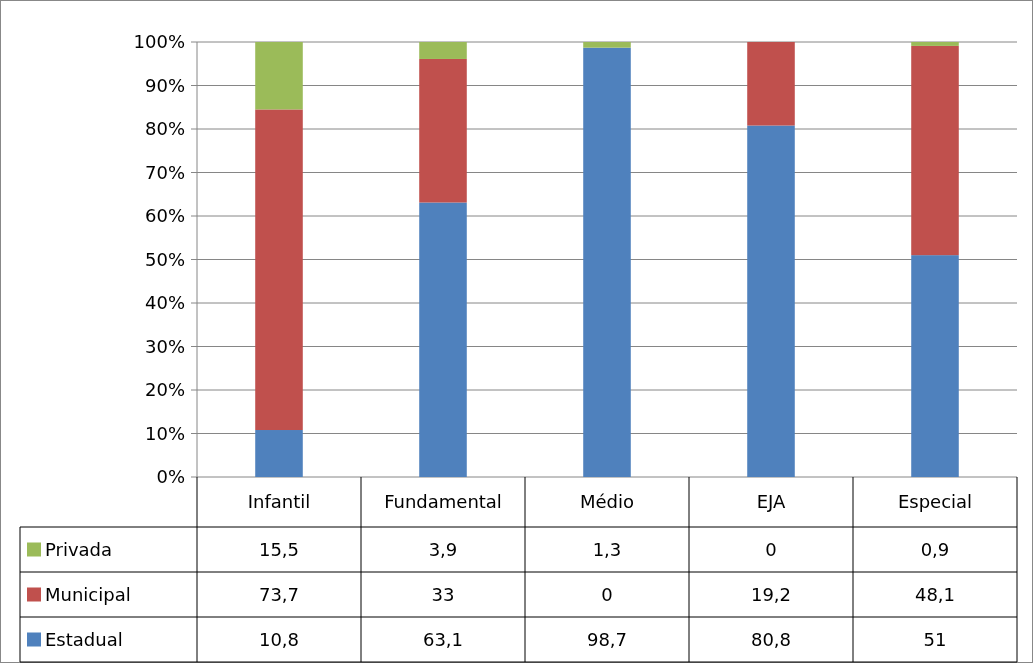  What do you see at coordinates (279, 639) in the screenshot?
I see `data-label: 10,8` at bounding box center [279, 639].